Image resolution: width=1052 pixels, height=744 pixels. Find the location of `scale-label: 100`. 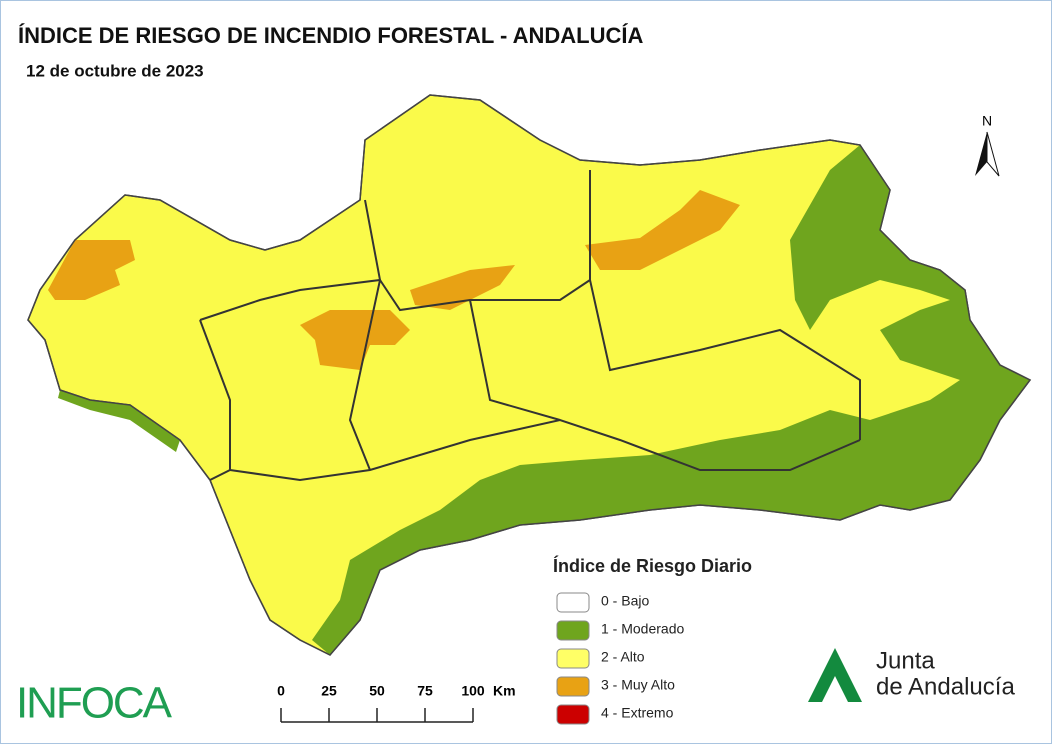

scale-label: 100 is located at coordinates (473, 691).